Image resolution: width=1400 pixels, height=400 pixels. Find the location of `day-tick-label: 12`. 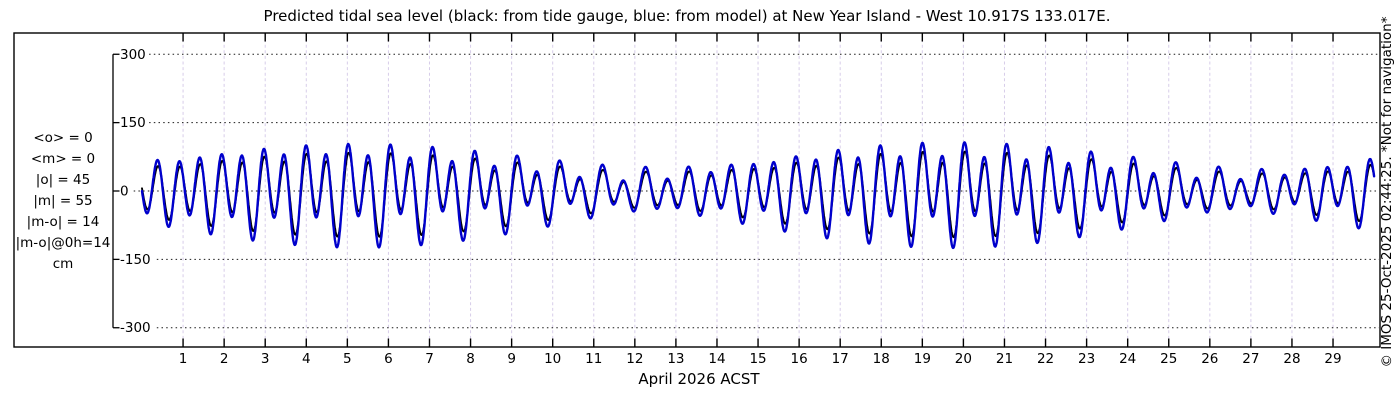

day-tick-label: 12 is located at coordinates (634, 359).